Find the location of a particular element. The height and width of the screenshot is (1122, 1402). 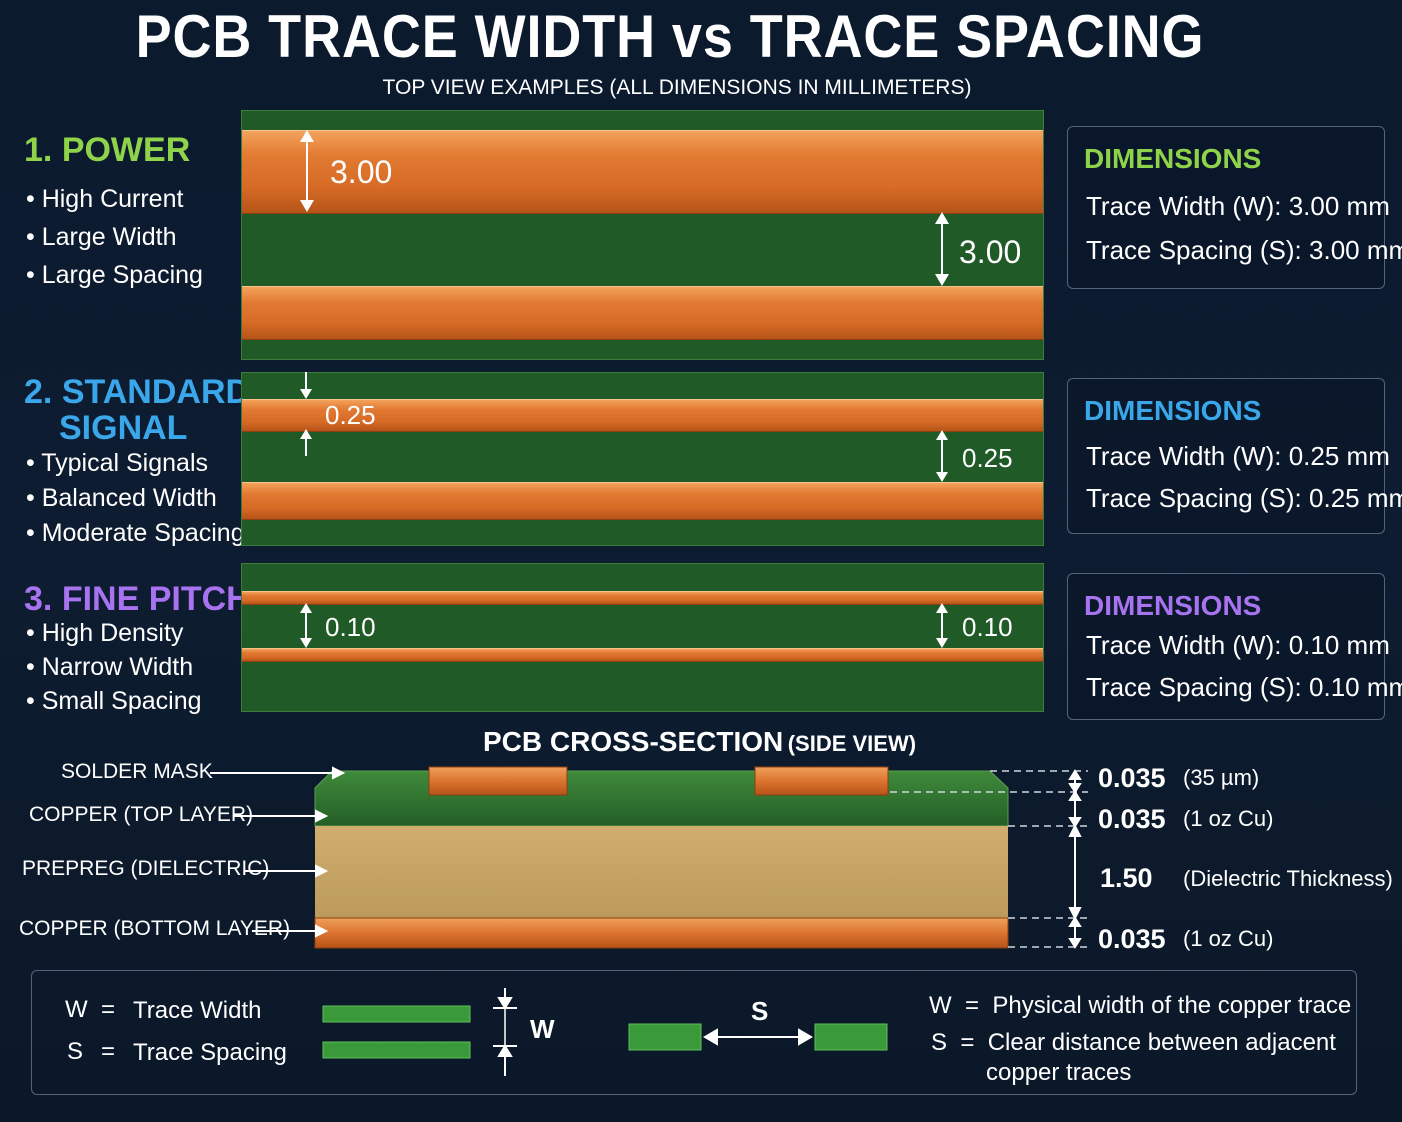

page-title: PCB TRACE WIDTH vs TRACE SPACING is located at coordinates (670, 36).